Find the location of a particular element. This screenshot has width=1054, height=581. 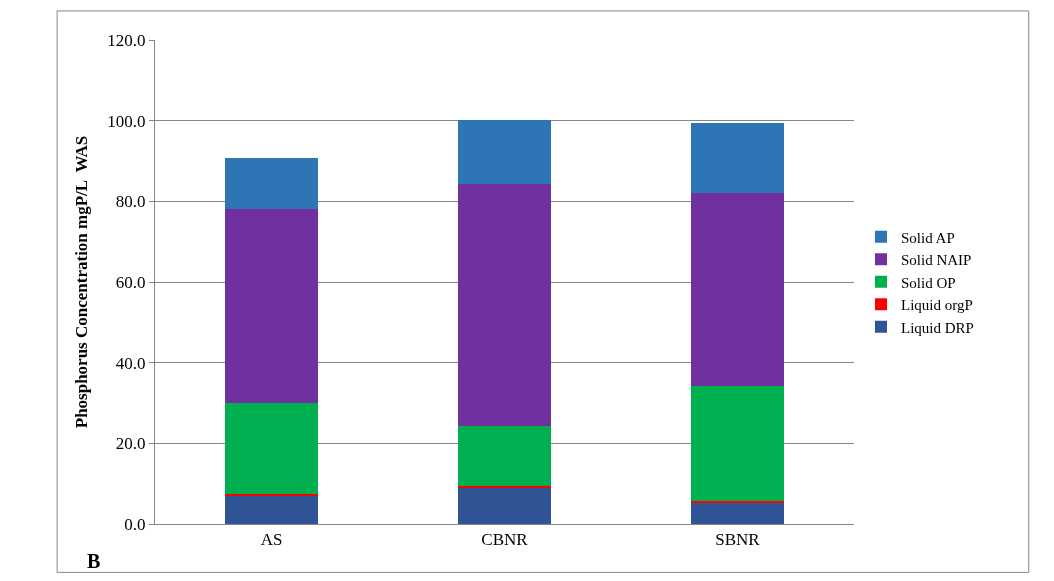

y-tick-label: 20.0 is located at coordinates (130, 444).